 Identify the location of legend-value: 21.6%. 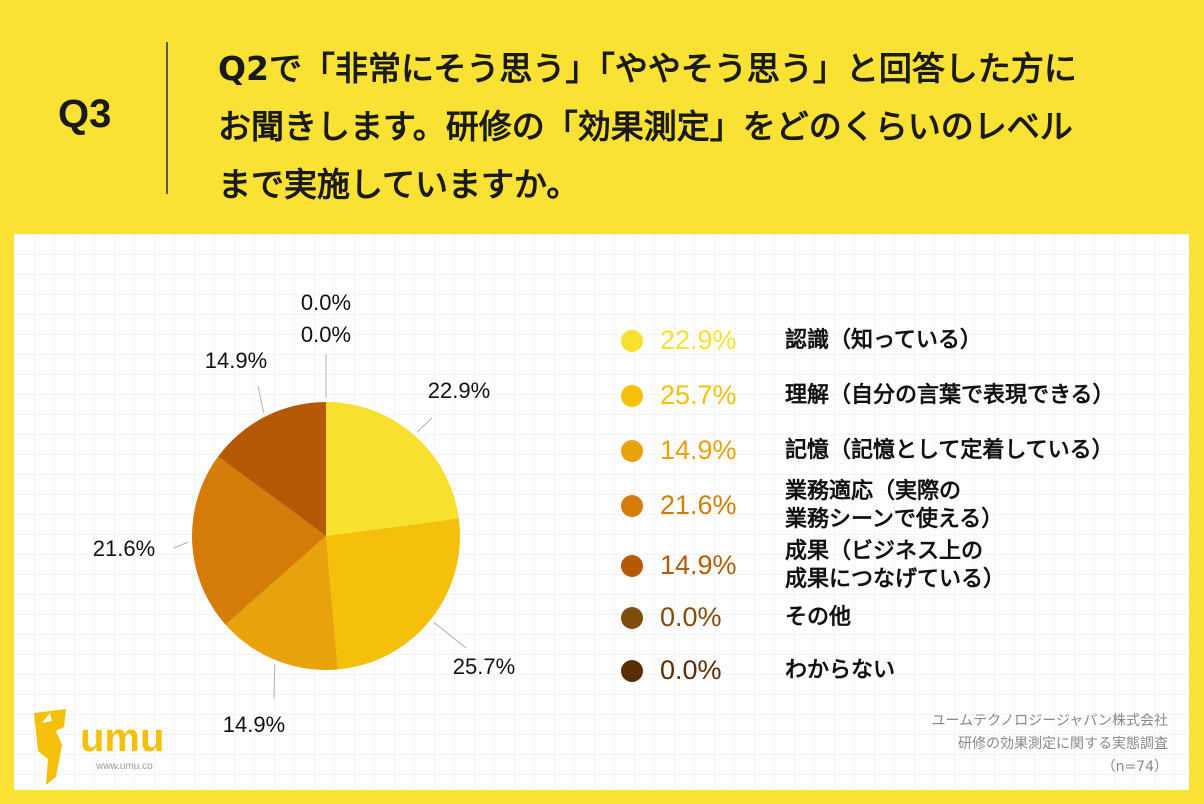
(698, 505).